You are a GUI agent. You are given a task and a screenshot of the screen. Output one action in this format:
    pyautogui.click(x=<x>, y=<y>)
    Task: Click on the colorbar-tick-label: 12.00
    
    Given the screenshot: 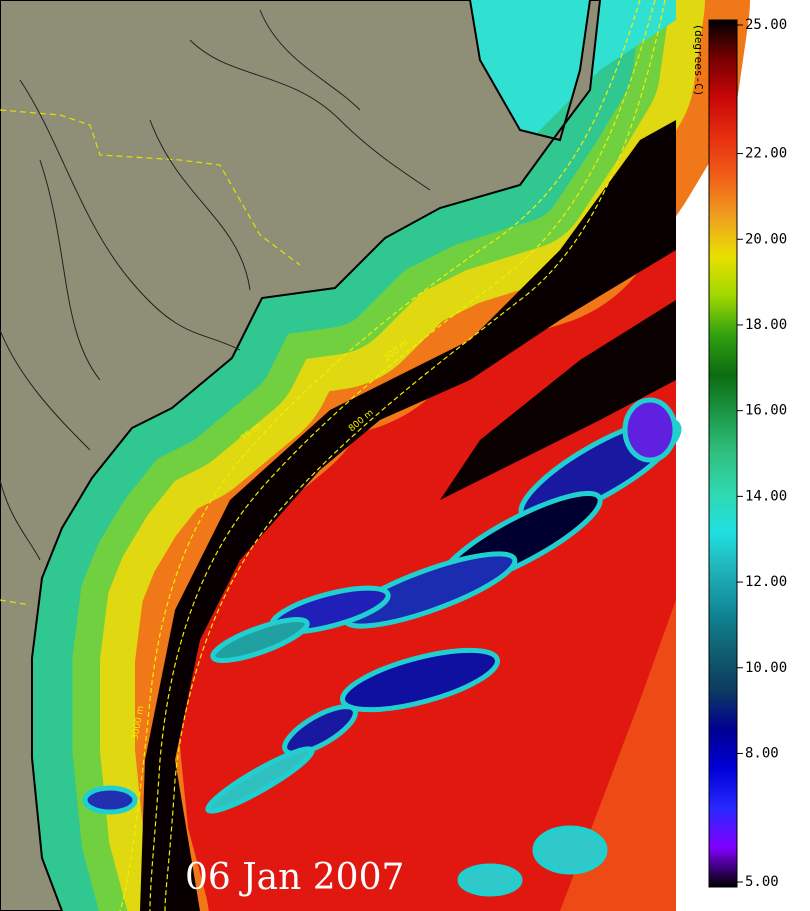 What is the action you would take?
    pyautogui.click(x=766, y=582)
    